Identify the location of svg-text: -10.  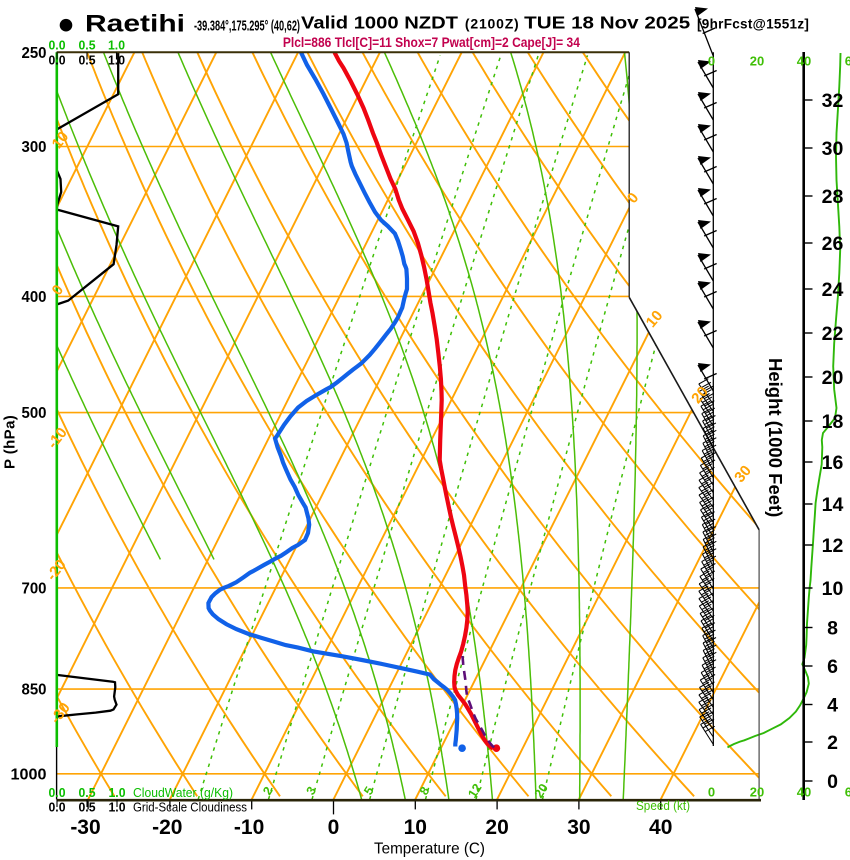
(249, 827).